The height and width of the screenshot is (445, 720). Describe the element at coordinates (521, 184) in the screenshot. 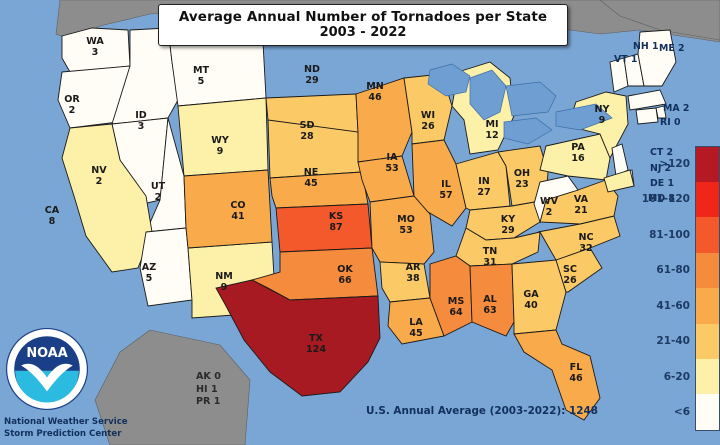

I see `state-value-oh: 23` at that location.